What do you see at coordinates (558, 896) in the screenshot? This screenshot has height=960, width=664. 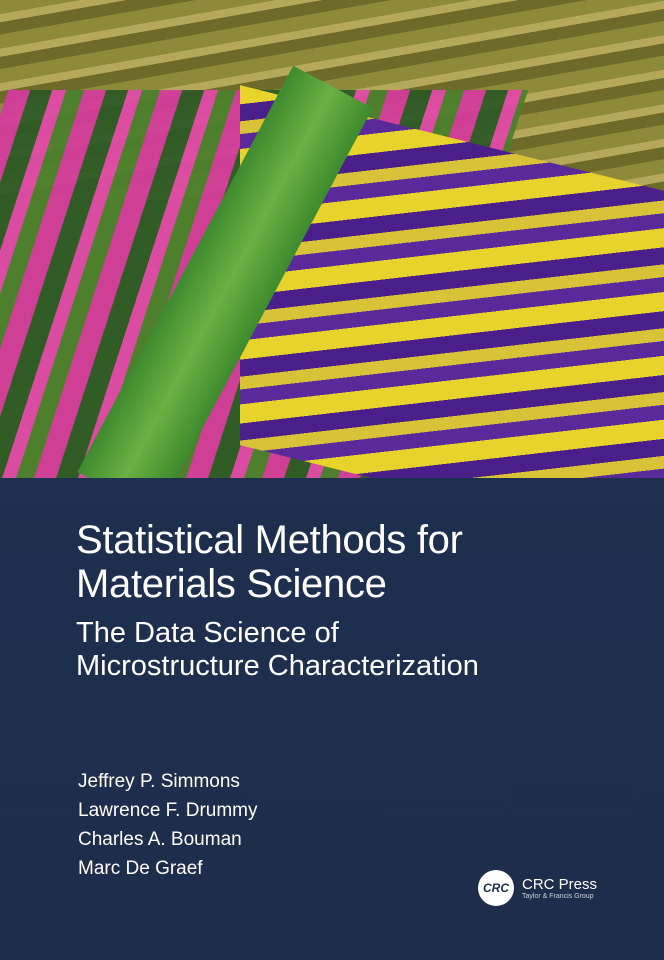 I see `publisher-group: Taylor & Francis Group` at bounding box center [558, 896].